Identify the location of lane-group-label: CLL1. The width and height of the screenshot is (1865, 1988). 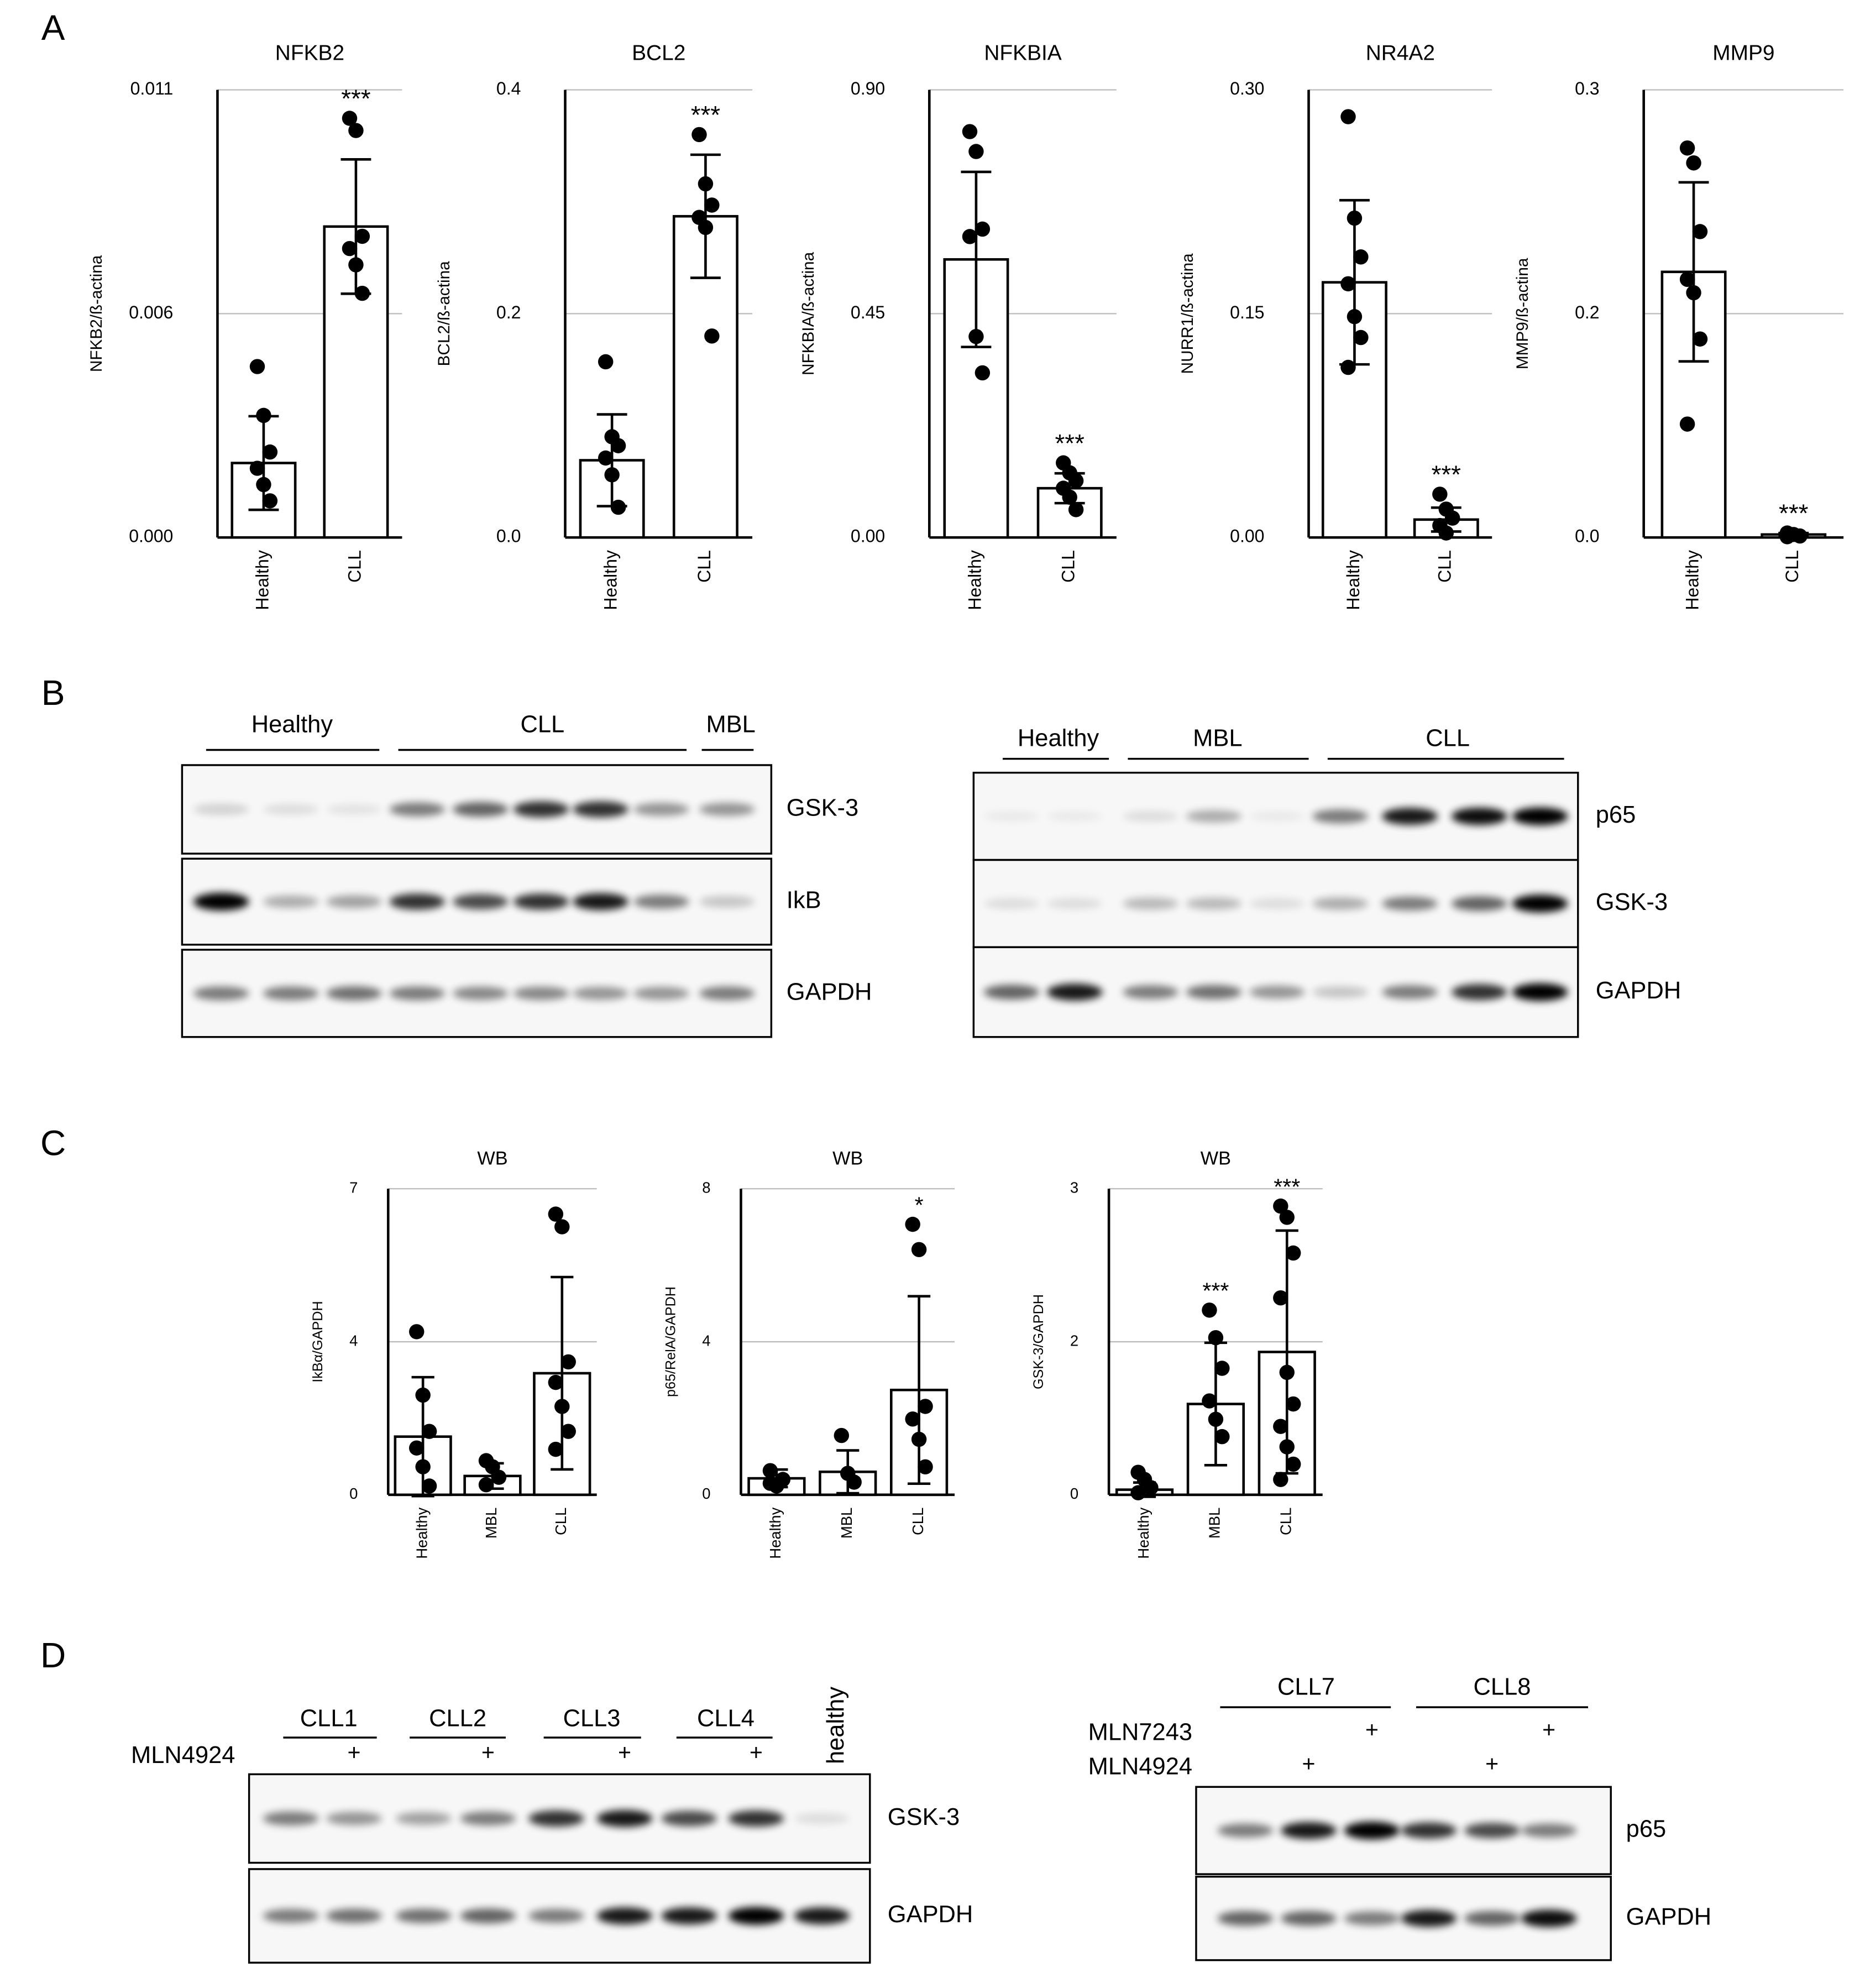
(329, 1718).